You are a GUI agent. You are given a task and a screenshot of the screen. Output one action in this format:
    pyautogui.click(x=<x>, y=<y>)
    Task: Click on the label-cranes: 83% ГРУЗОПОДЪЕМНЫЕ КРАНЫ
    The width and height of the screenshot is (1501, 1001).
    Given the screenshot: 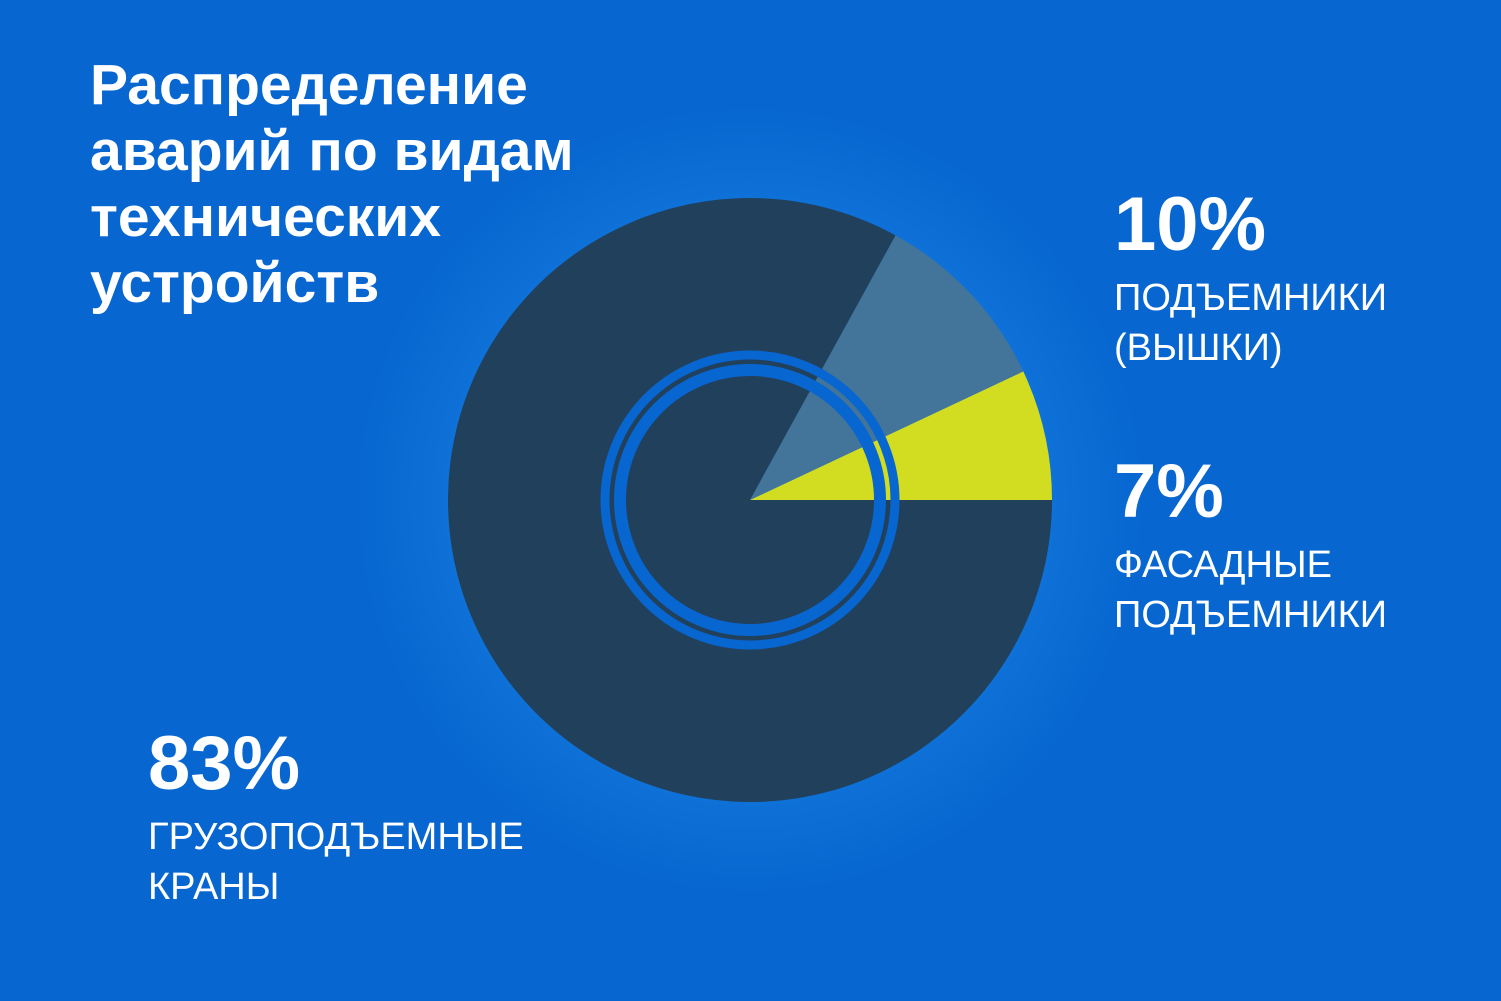 What is the action you would take?
    pyautogui.click(x=336, y=818)
    